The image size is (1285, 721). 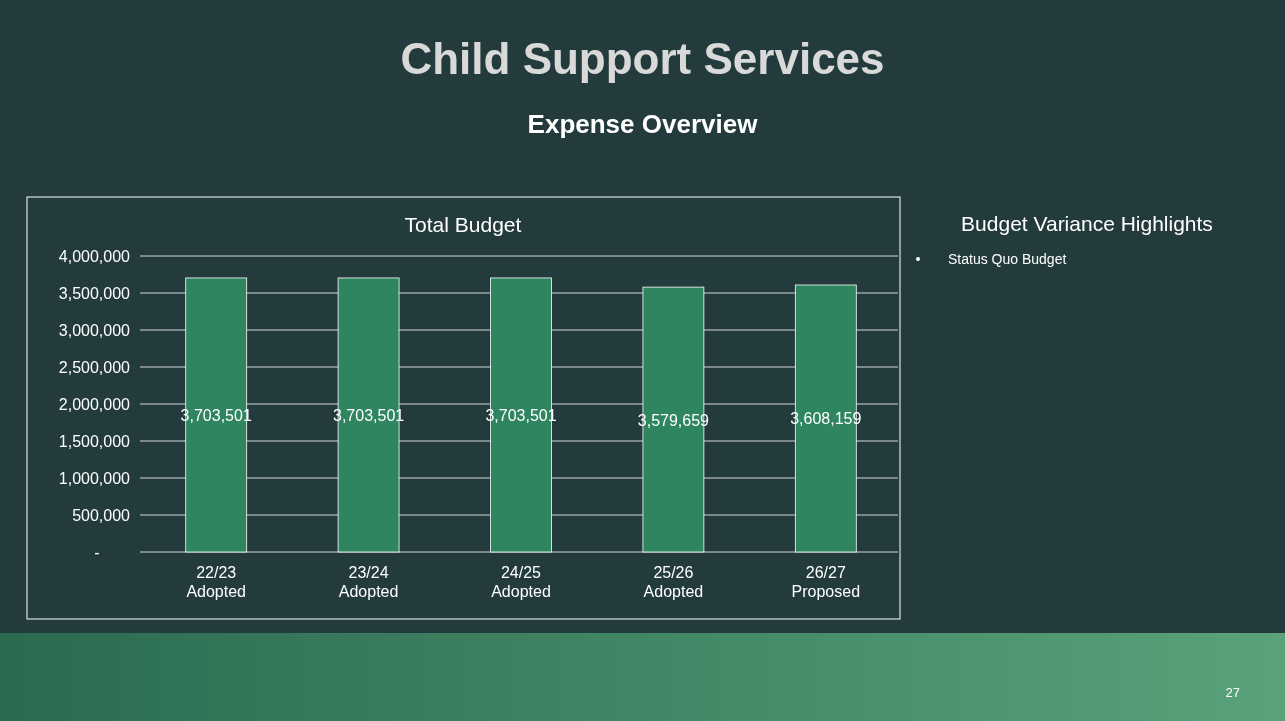 I want to click on text: Status Quo Budget, so click(x=1007, y=259).